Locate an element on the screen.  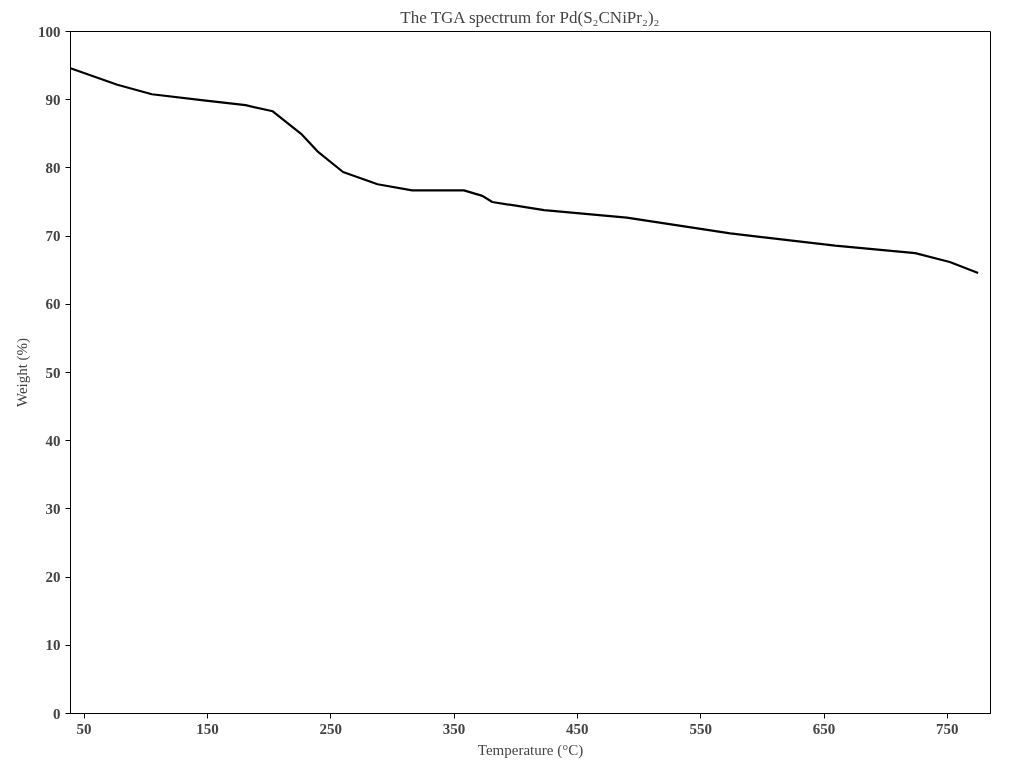
y-tick-label: 30 is located at coordinates (53, 508).